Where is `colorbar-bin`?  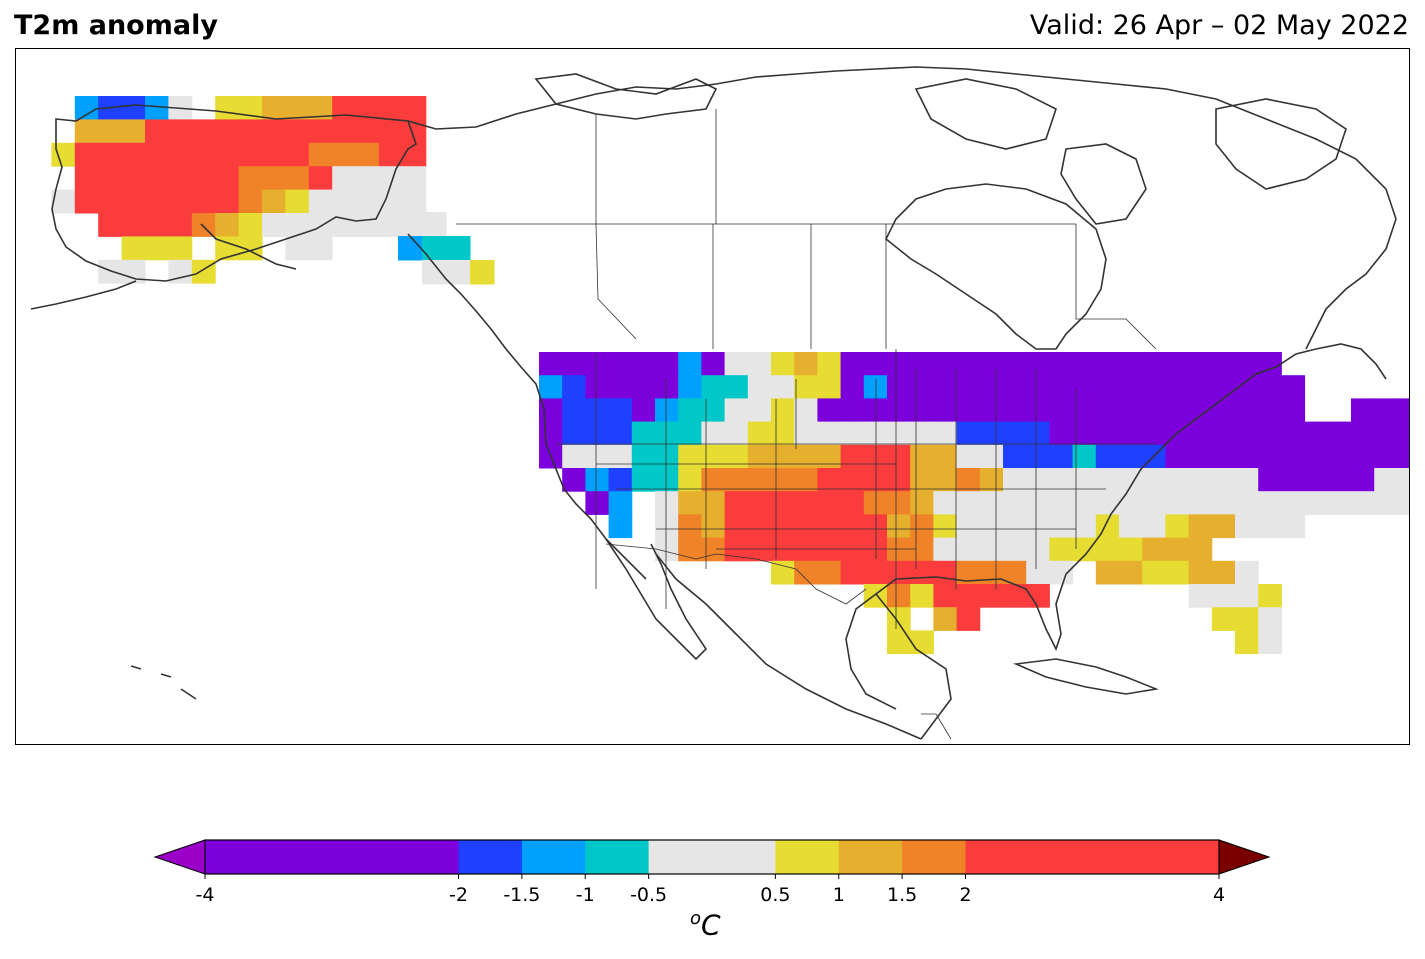 colorbar-bin is located at coordinates (1092, 857).